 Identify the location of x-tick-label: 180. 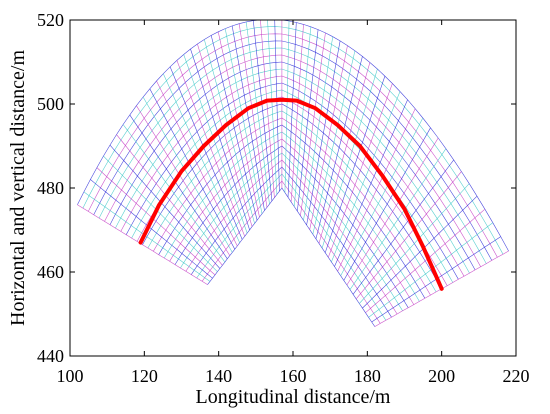
(367, 376).